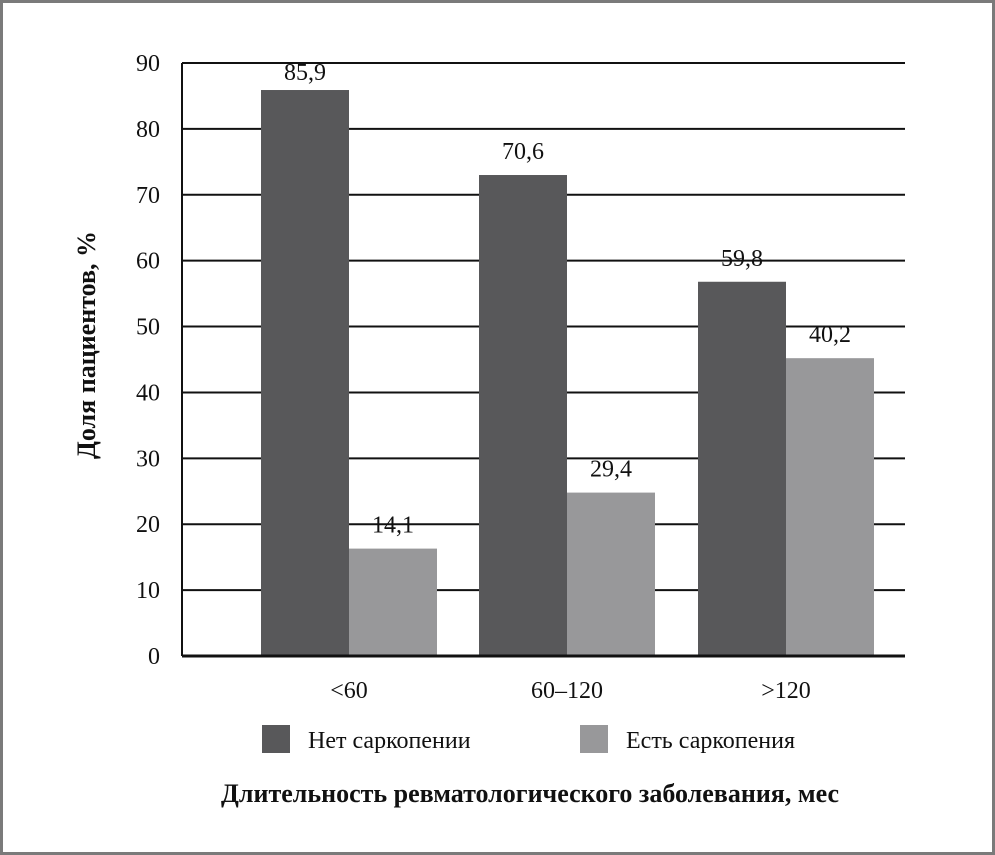 The width and height of the screenshot is (995, 855). I want to click on y-tick-label: 50, so click(148, 328).